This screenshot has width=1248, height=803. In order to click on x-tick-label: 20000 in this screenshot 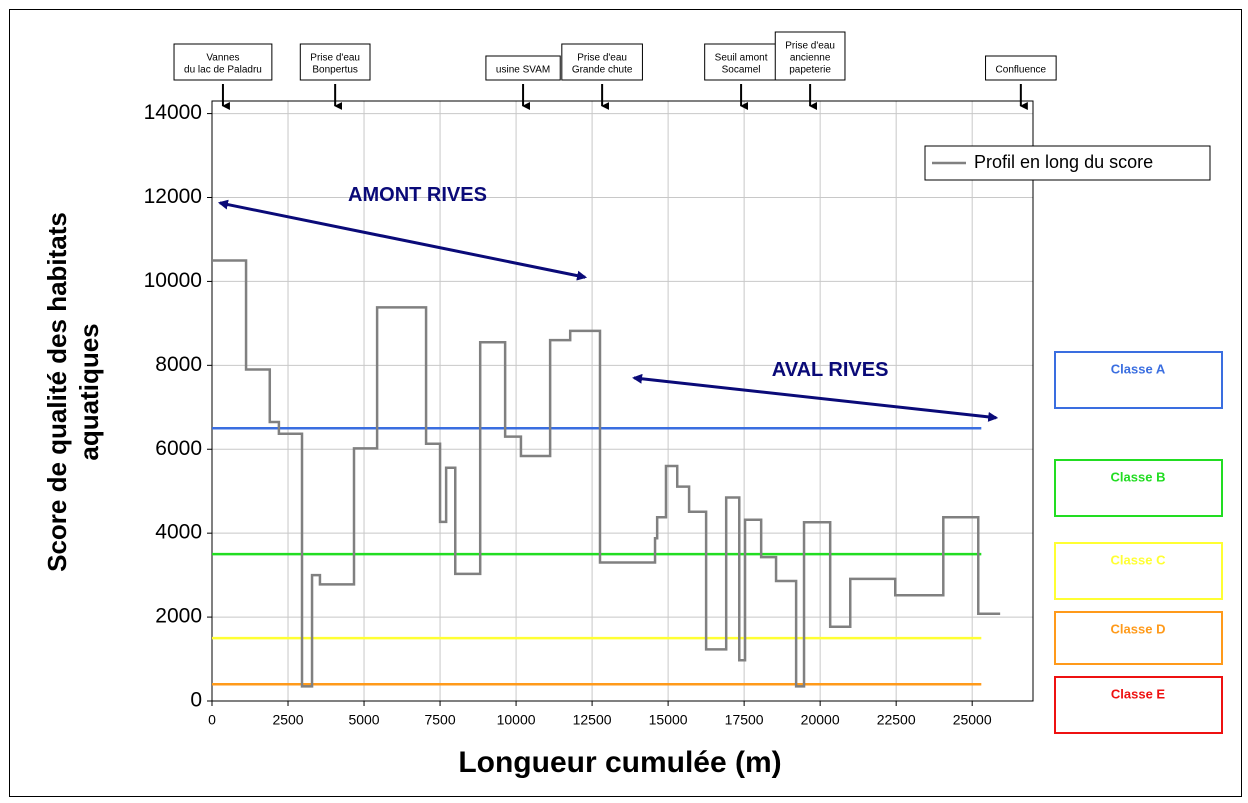, I will do `click(820, 720)`.